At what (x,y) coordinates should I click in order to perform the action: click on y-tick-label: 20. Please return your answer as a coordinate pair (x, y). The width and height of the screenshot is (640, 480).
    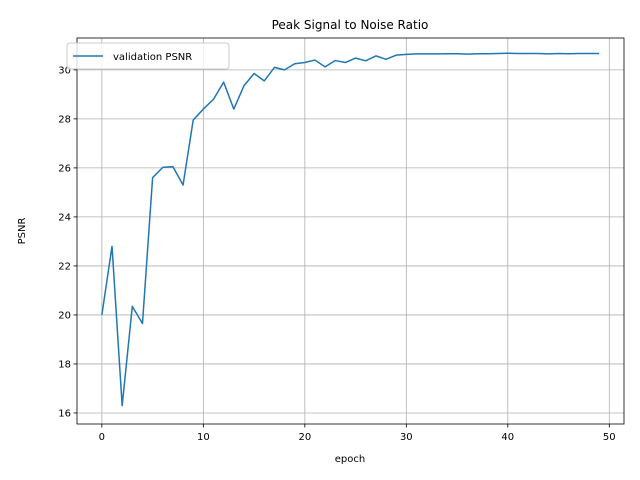
    Looking at the image, I should click on (64, 315).